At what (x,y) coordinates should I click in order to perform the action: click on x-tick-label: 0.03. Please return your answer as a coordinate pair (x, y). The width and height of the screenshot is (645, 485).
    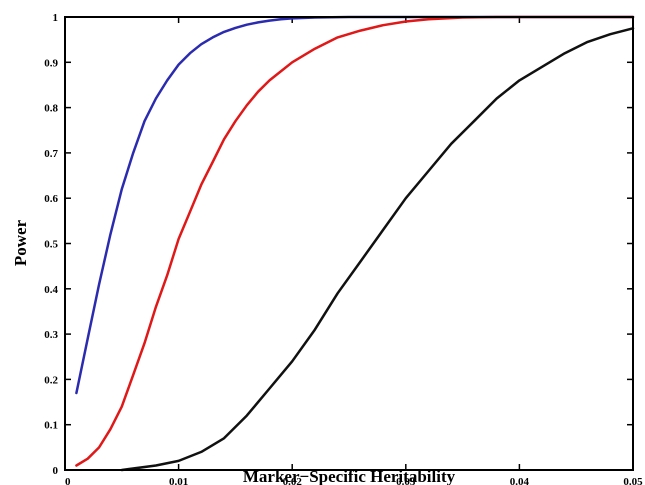
    Looking at the image, I should click on (406, 480).